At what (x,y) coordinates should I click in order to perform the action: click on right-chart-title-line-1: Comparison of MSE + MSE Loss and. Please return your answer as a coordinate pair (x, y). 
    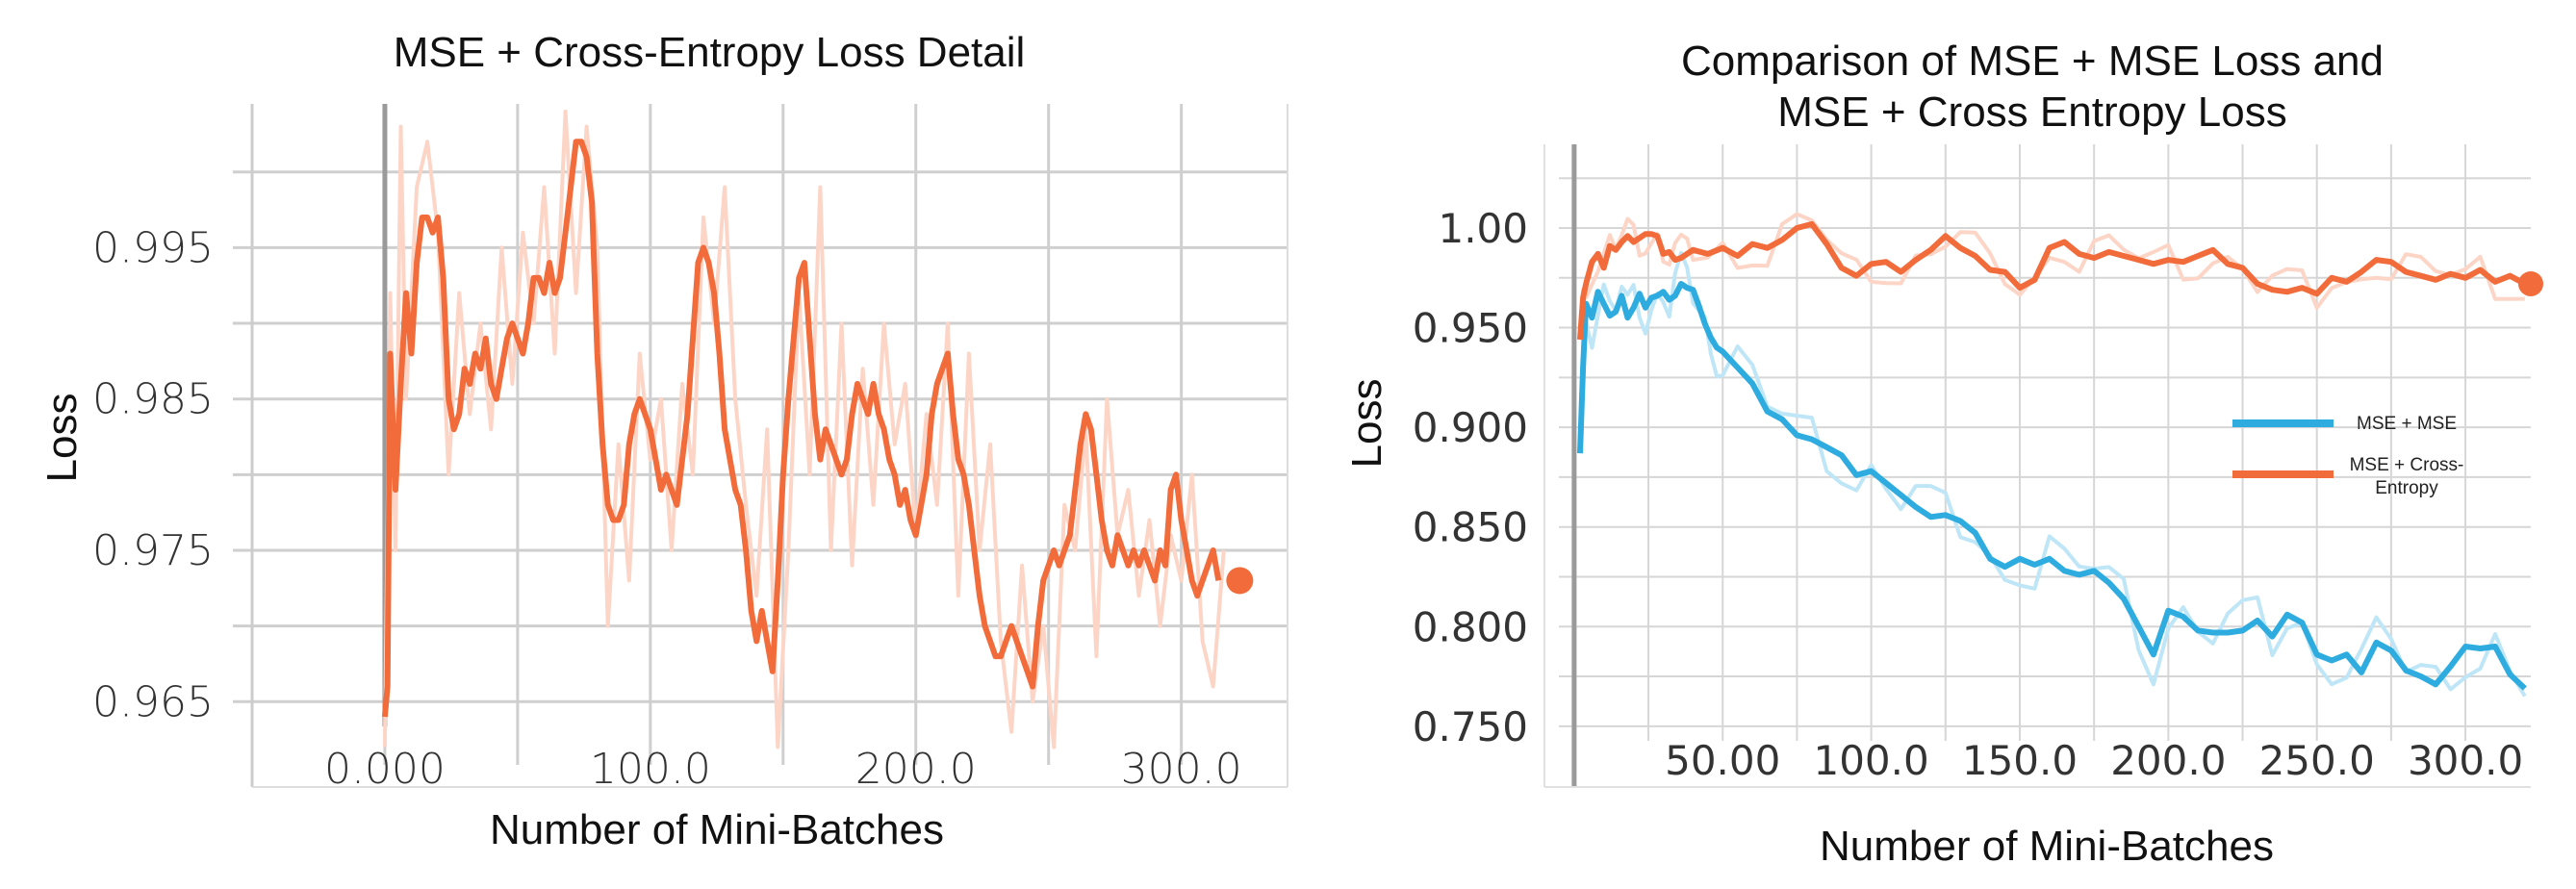
    Looking at the image, I should click on (2032, 61).